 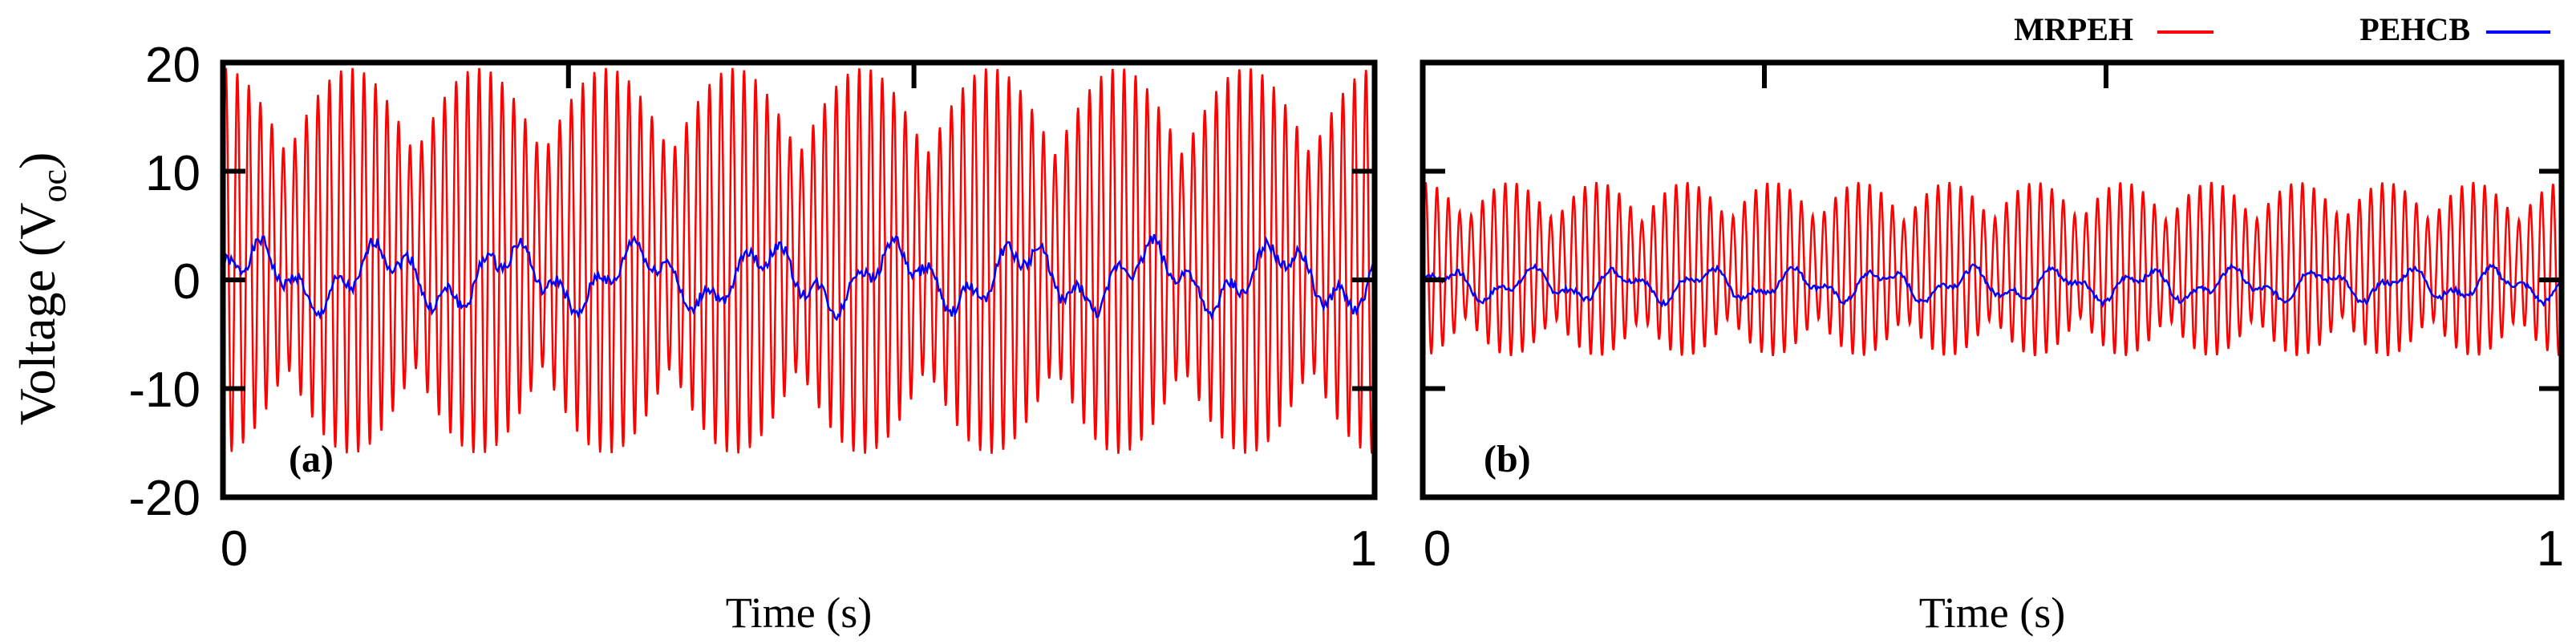 I want to click on panel-a-ytick-10: 10, so click(x=172, y=173).